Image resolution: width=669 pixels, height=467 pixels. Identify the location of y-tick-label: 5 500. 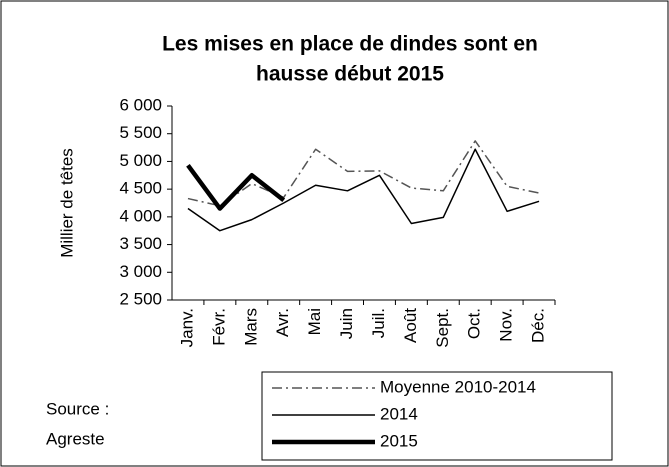
(140, 132).